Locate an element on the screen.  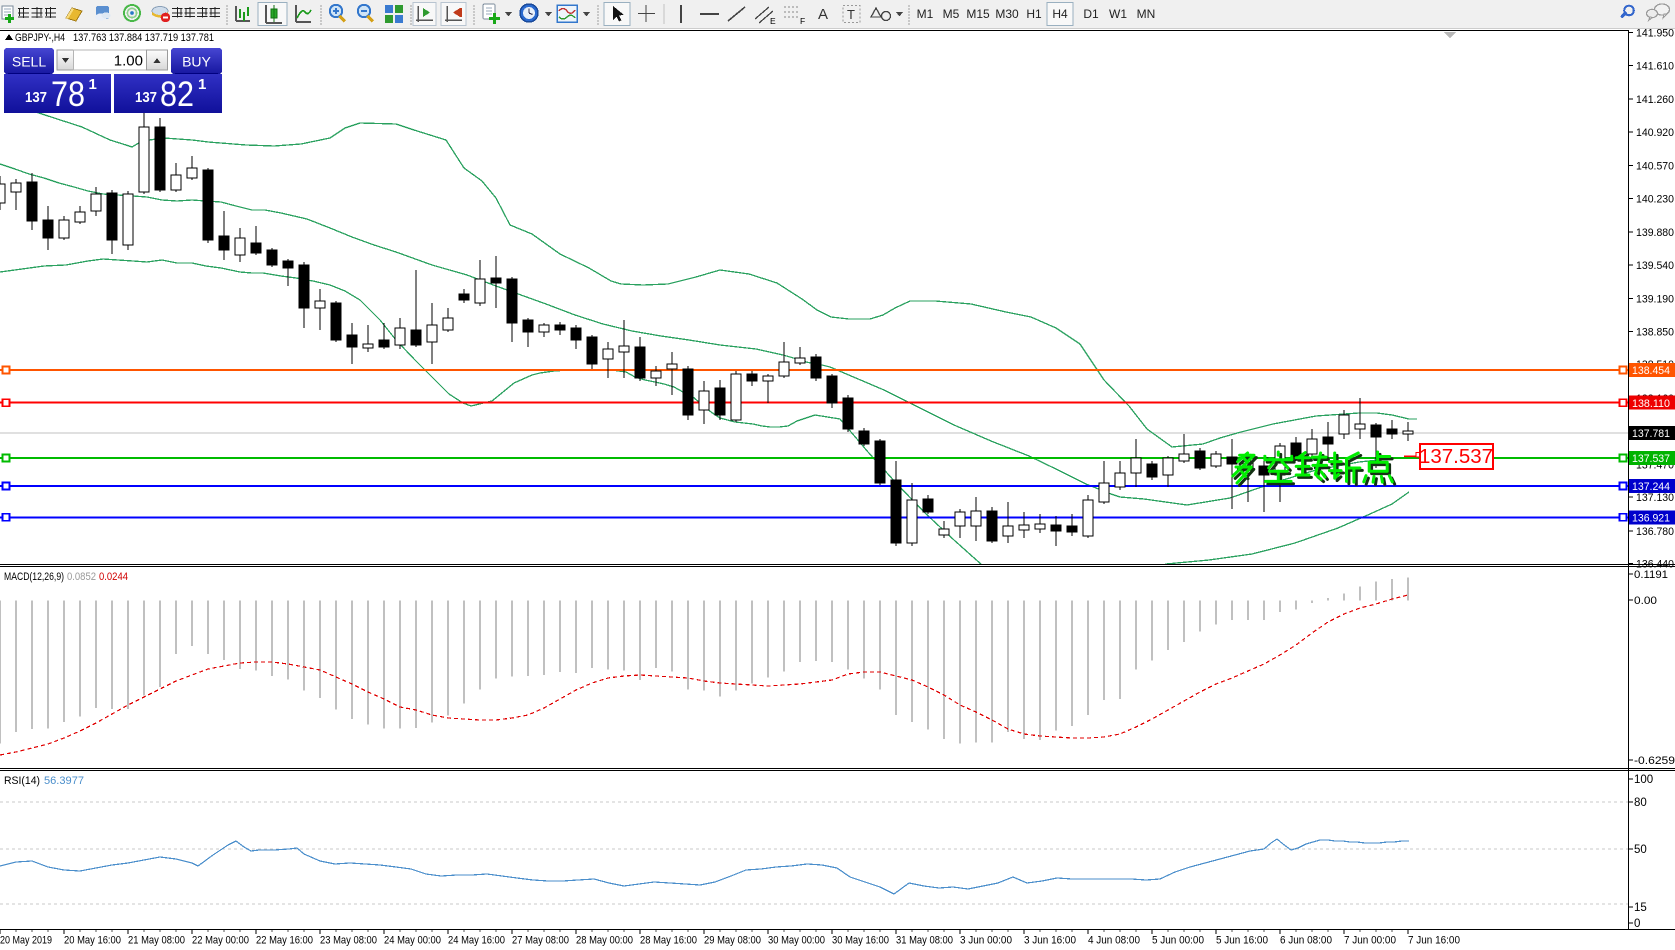
svg-text: 82 is located at coordinates (177, 94).